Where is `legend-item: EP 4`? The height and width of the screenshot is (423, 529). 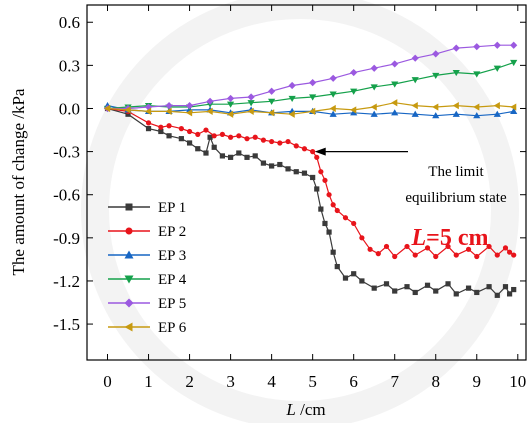 legend-item: EP 4 is located at coordinates (147, 280).